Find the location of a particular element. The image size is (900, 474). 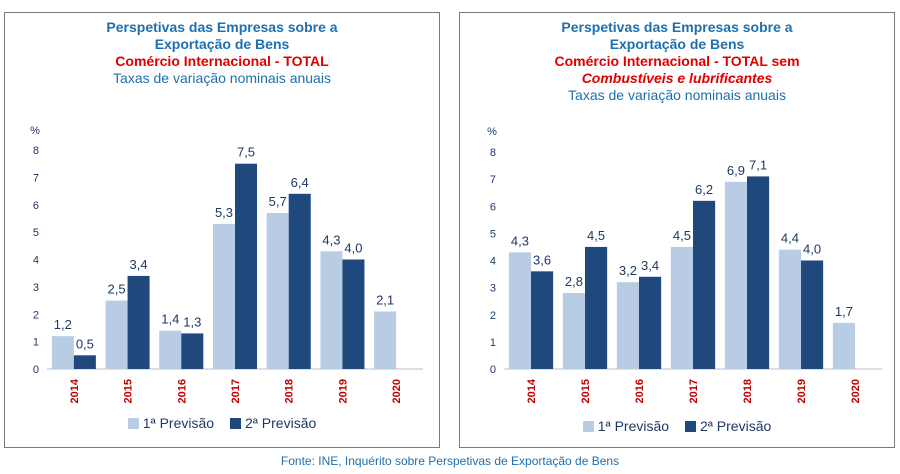

data-label: 6,9 is located at coordinates (736, 170).